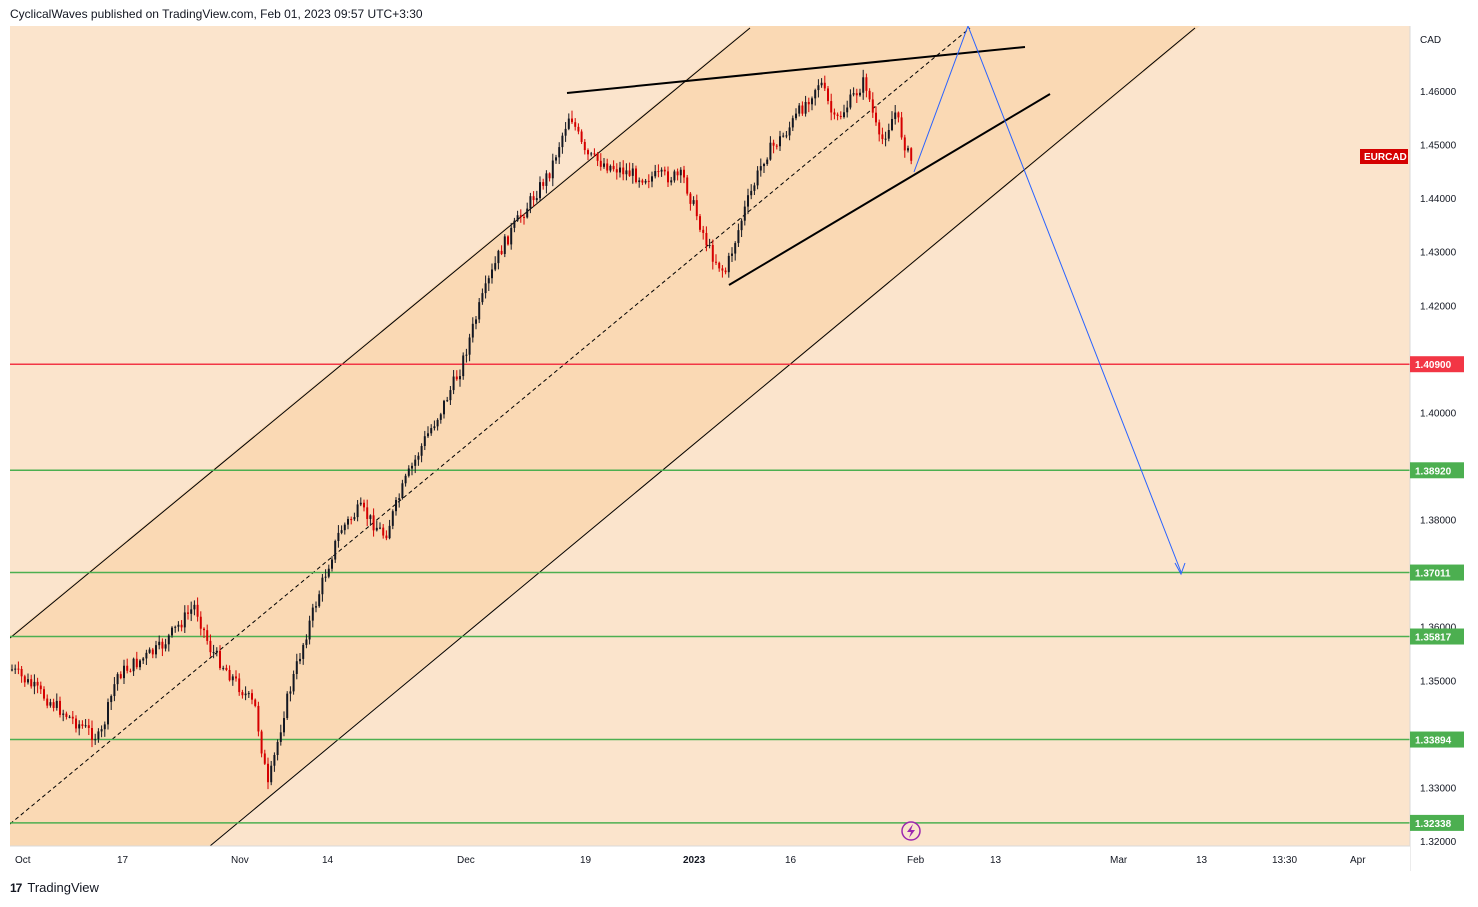 The height and width of the screenshot is (907, 1478). I want to click on time-tick-label: Nov, so click(240, 860).